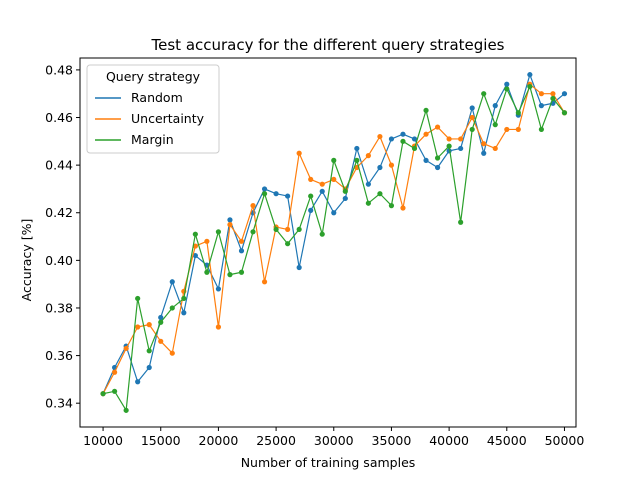 This screenshot has height=480, width=640. I want to click on legend-title: Query strategy, so click(153, 76).